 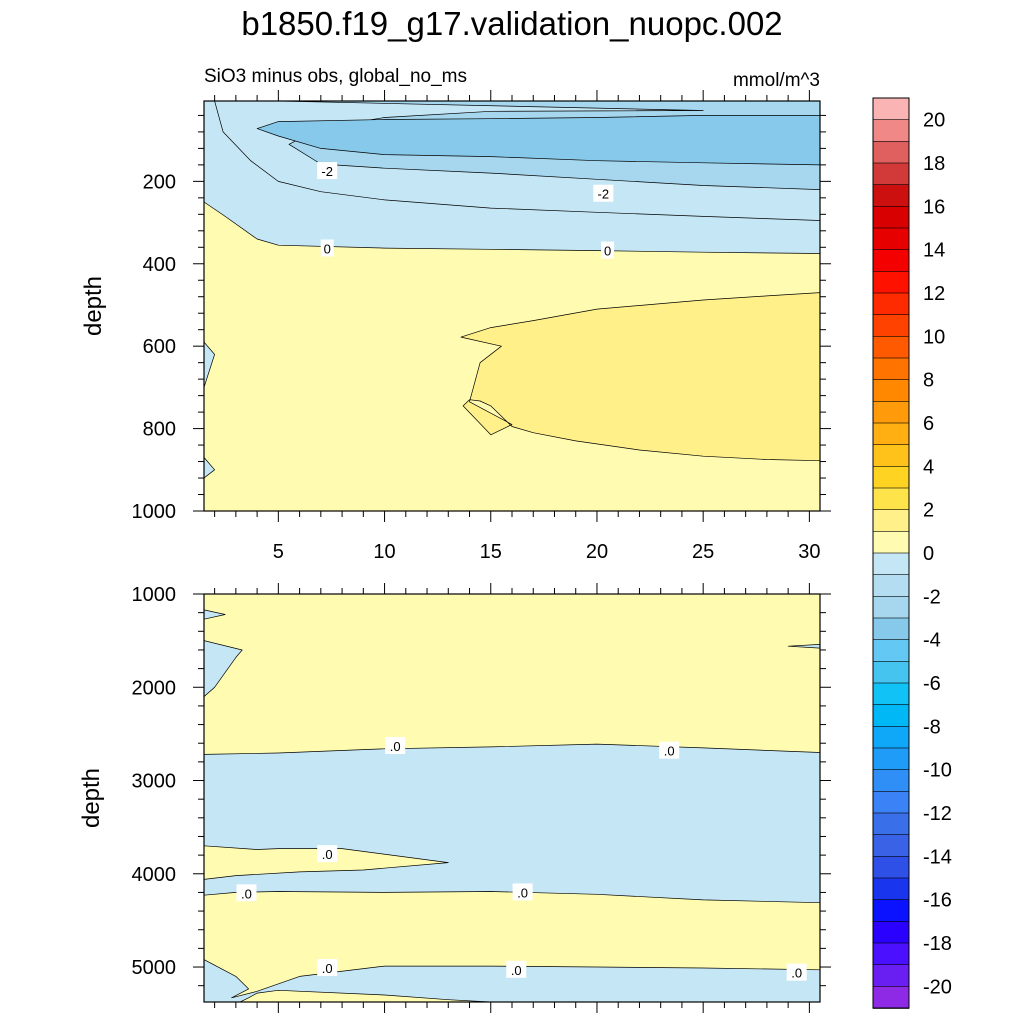 What do you see at coordinates (154, 968) in the screenshot?
I see `y-tick-label: 5000` at bounding box center [154, 968].